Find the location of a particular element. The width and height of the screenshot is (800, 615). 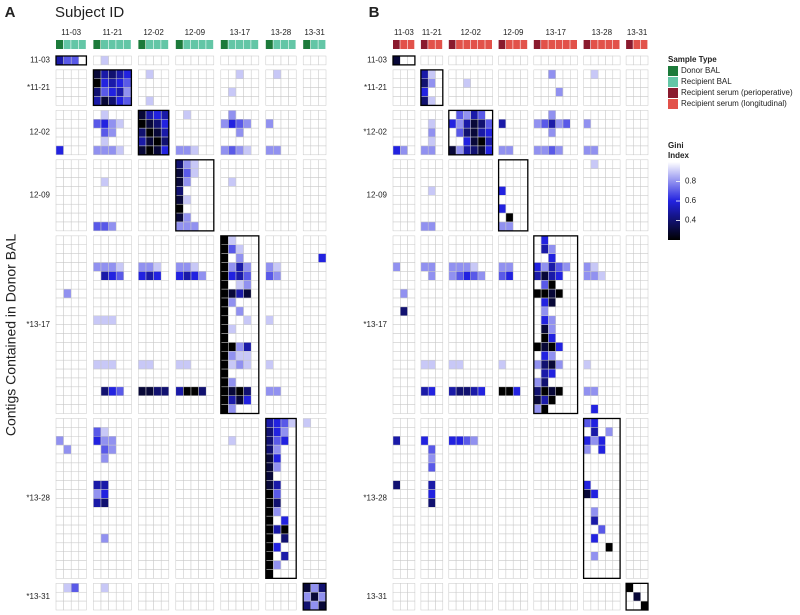

diagonal-box is located at coordinates (153, 132).